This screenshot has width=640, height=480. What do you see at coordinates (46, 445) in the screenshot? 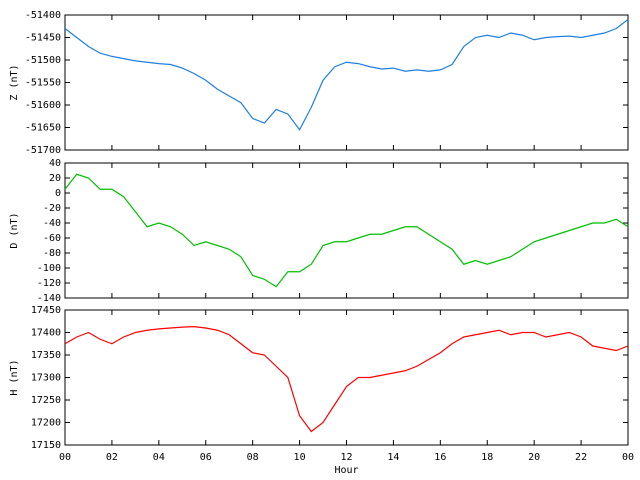
I see `y-tick-label: 17150` at bounding box center [46, 445].